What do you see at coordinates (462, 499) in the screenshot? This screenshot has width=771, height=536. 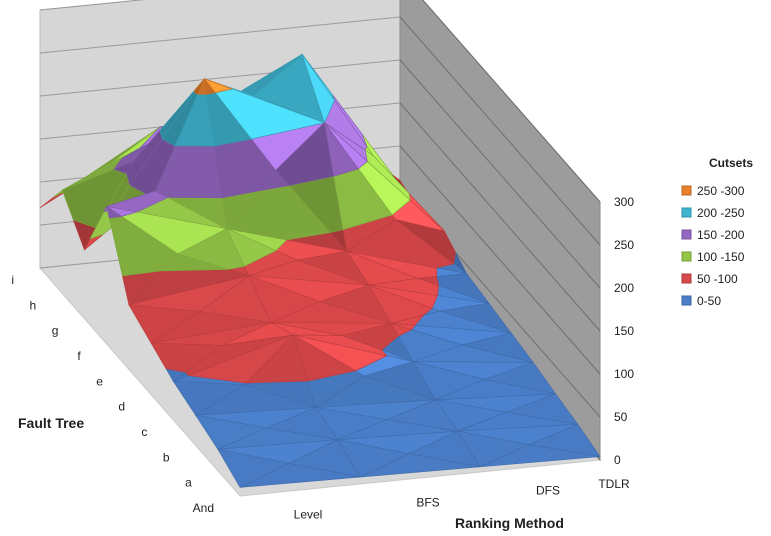 I see `x-axis-ticks: Level BFS DFS TDLR` at bounding box center [462, 499].